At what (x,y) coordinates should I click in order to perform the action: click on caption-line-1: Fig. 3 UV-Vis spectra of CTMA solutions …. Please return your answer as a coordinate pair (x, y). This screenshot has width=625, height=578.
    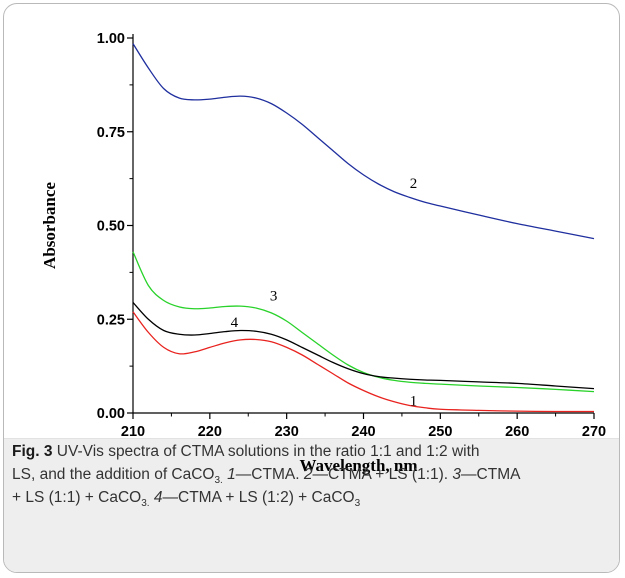
    Looking at the image, I should click on (312, 451).